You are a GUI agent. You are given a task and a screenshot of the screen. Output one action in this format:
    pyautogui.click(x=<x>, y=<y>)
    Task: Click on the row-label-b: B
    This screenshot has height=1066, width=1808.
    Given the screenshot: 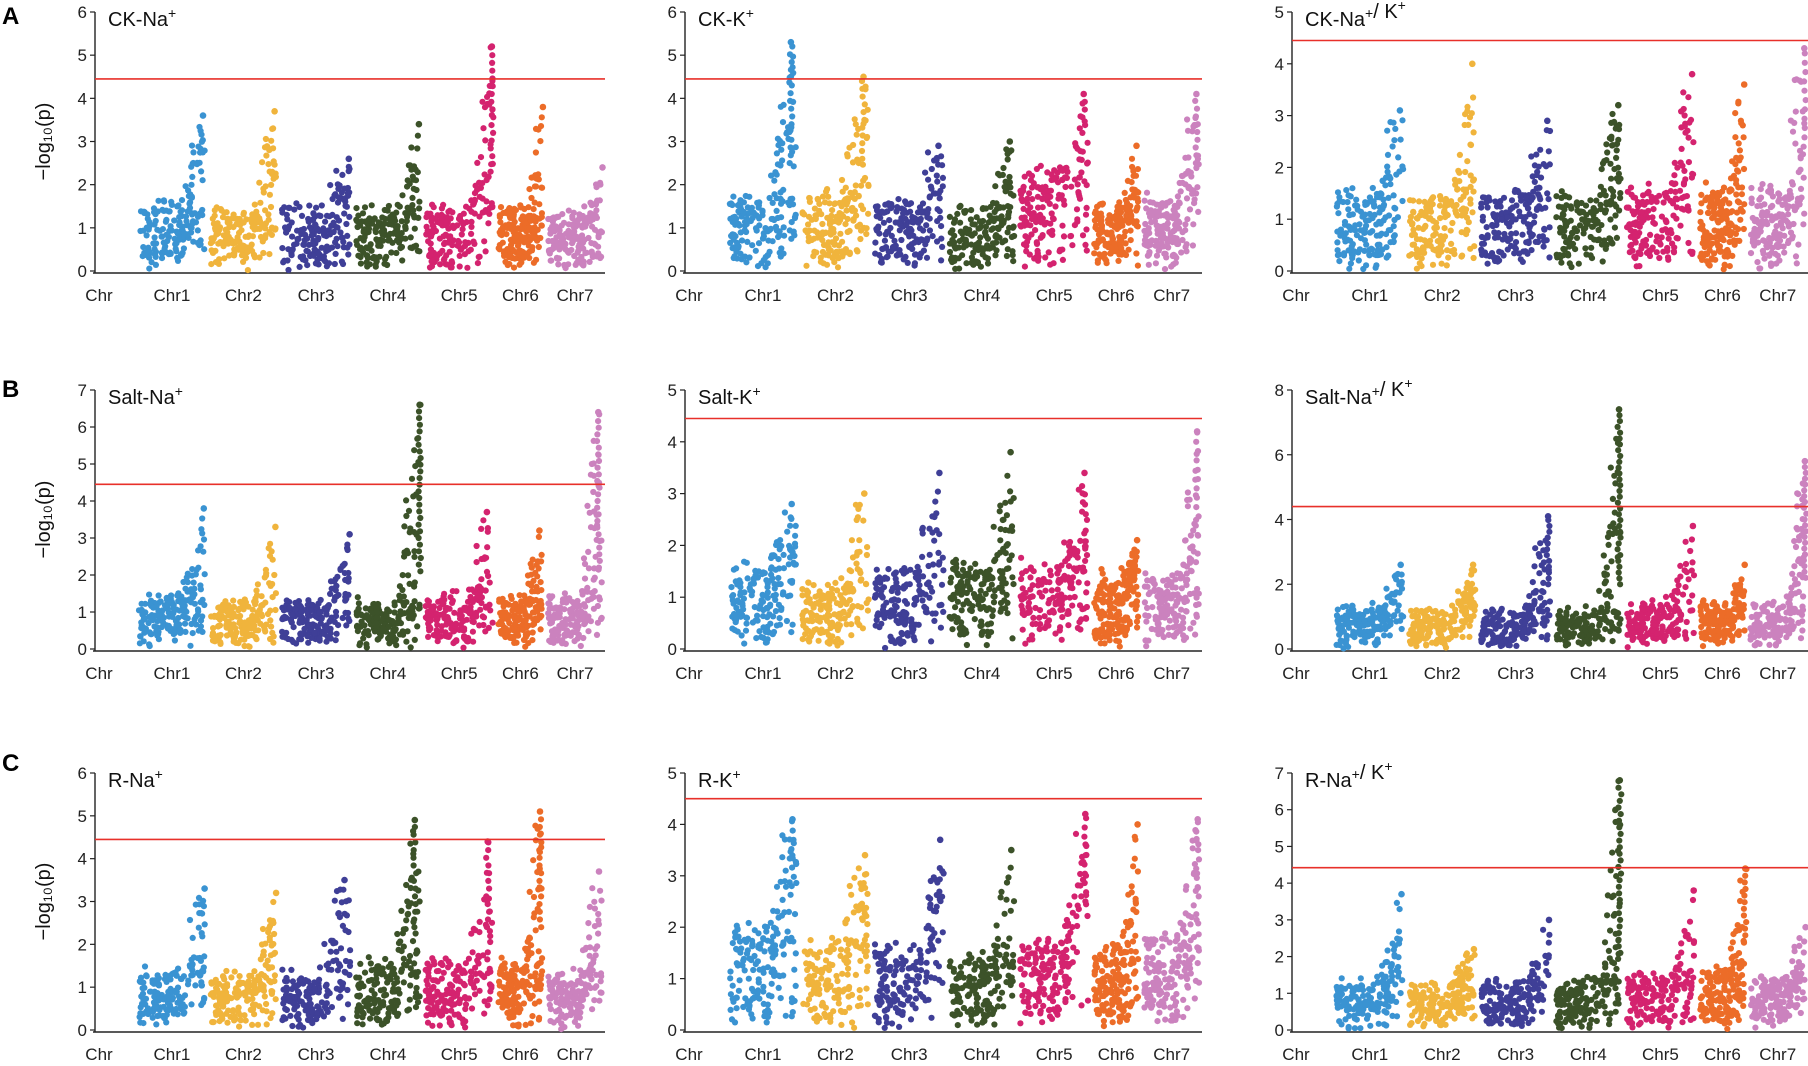 What is the action you would take?
    pyautogui.click(x=11, y=389)
    